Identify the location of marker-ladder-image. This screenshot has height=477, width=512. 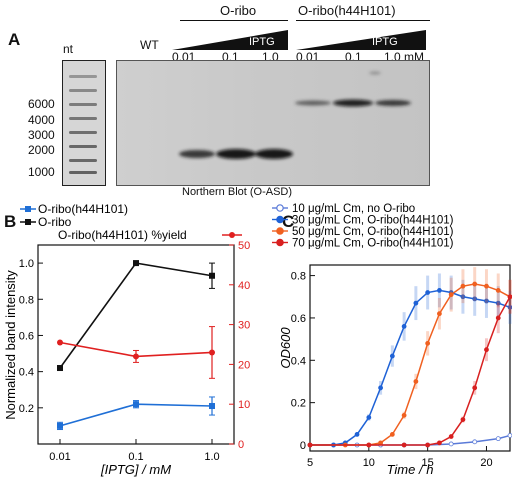
(84, 123).